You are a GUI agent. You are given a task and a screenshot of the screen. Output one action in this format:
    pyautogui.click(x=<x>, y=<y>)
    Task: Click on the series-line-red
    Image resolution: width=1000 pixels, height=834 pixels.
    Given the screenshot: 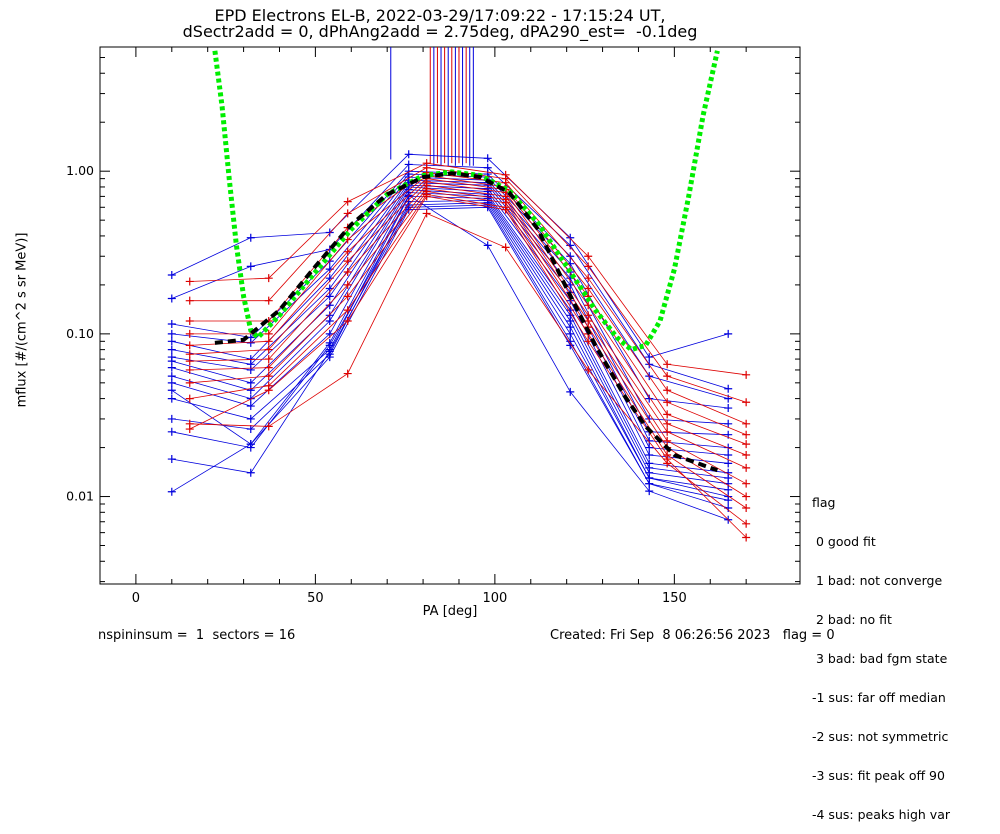 What is the action you would take?
    pyautogui.click(x=468, y=269)
    